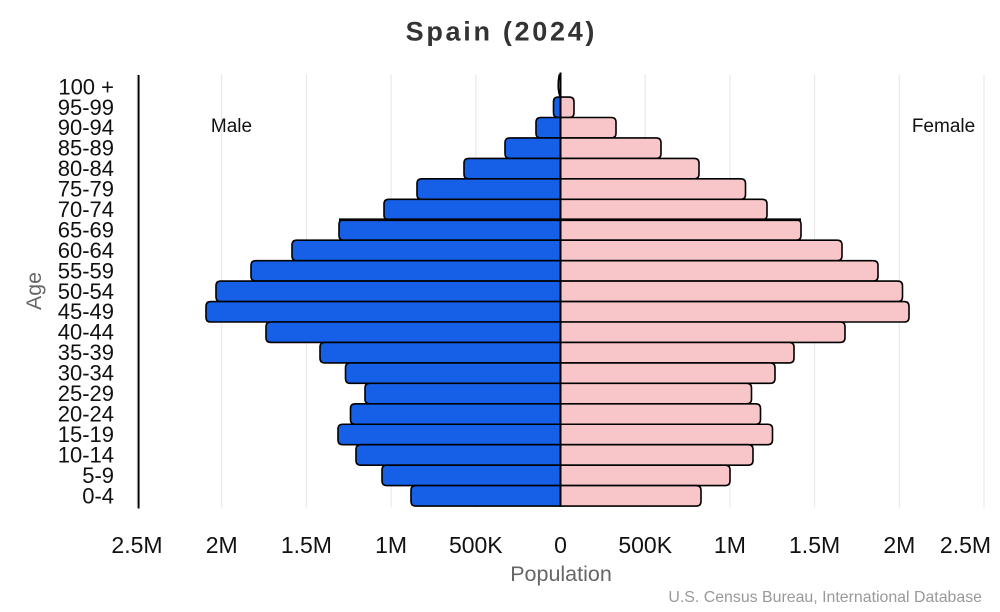 Image resolution: width=1000 pixels, height=612 pixels. I want to click on svg-text: 75-79, so click(86, 189).